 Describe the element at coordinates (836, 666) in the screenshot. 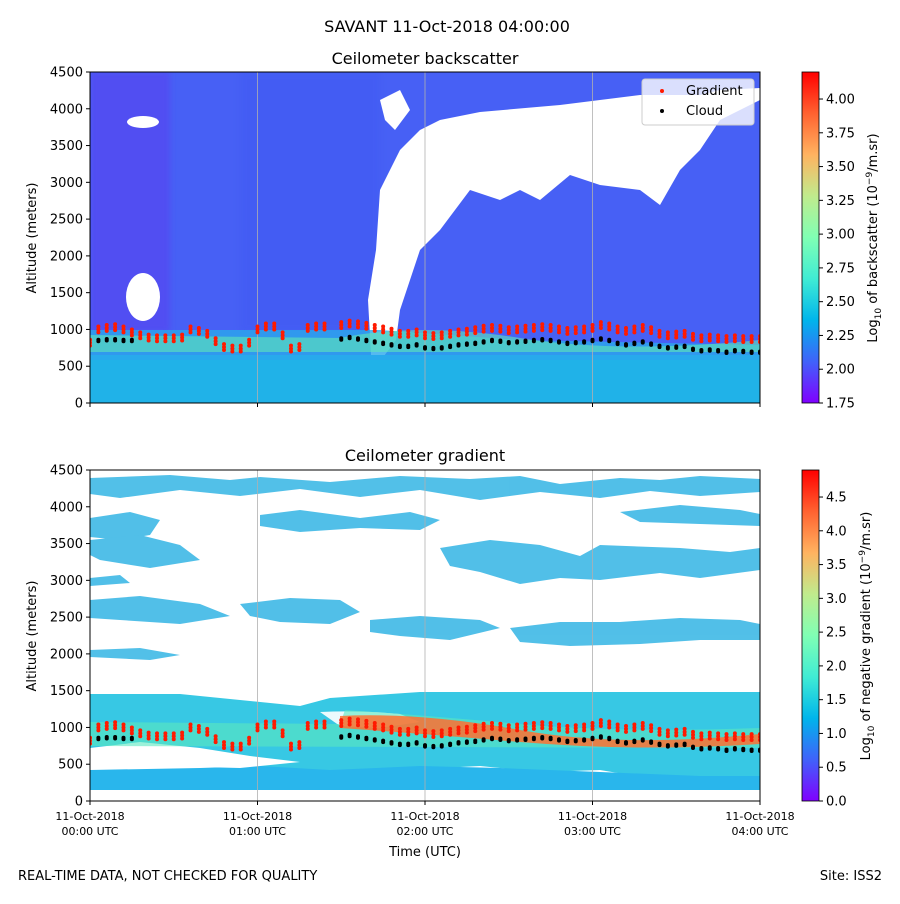

I see `colorbar-tick-label: 2.0` at that location.